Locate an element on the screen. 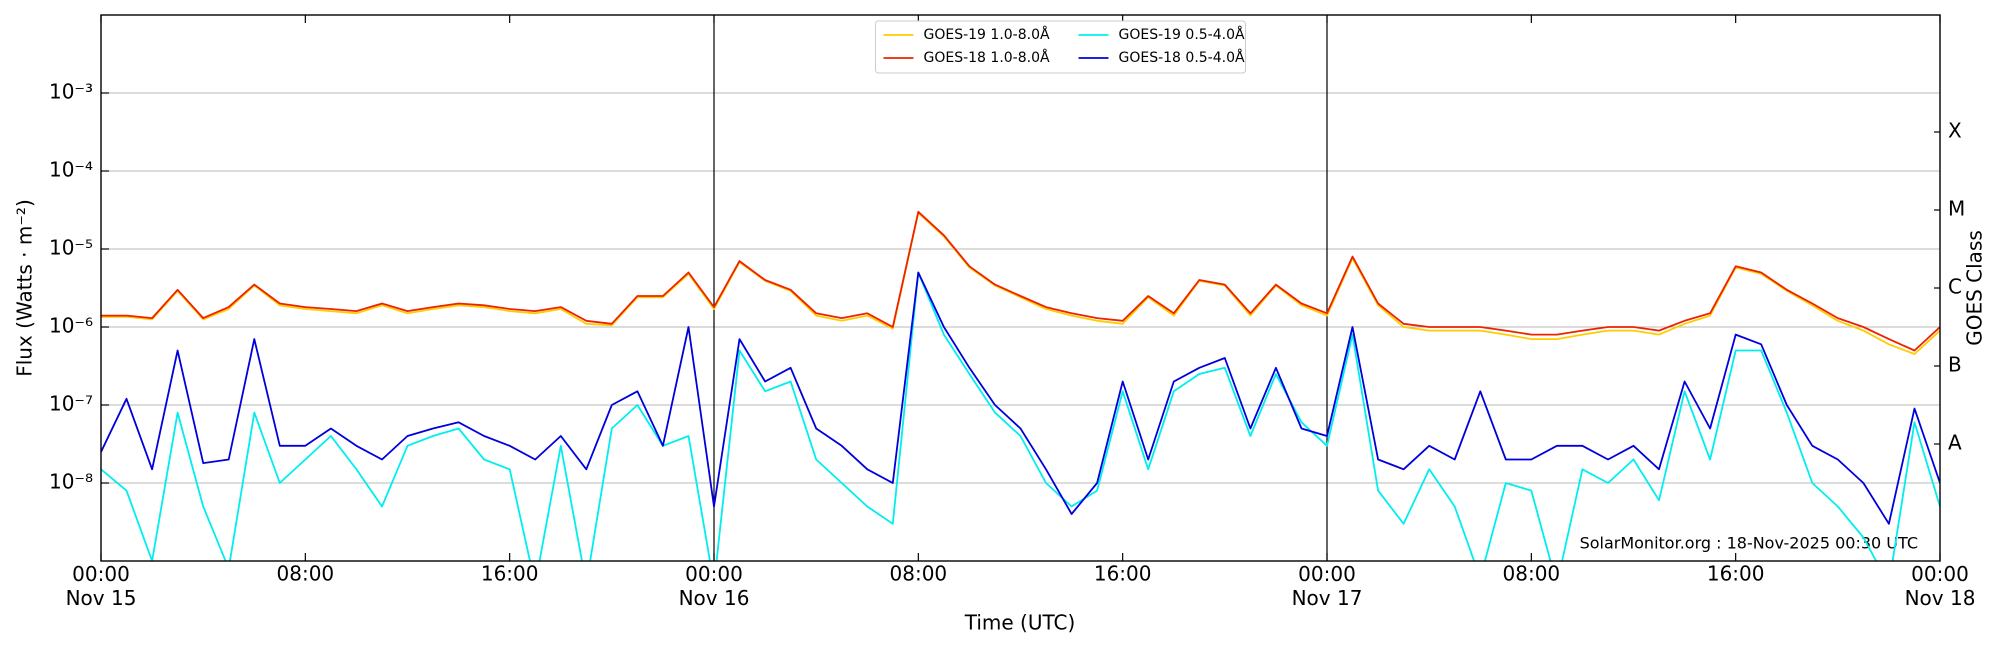  y2-axis-label: GOES Class is located at coordinates (1975, 288).